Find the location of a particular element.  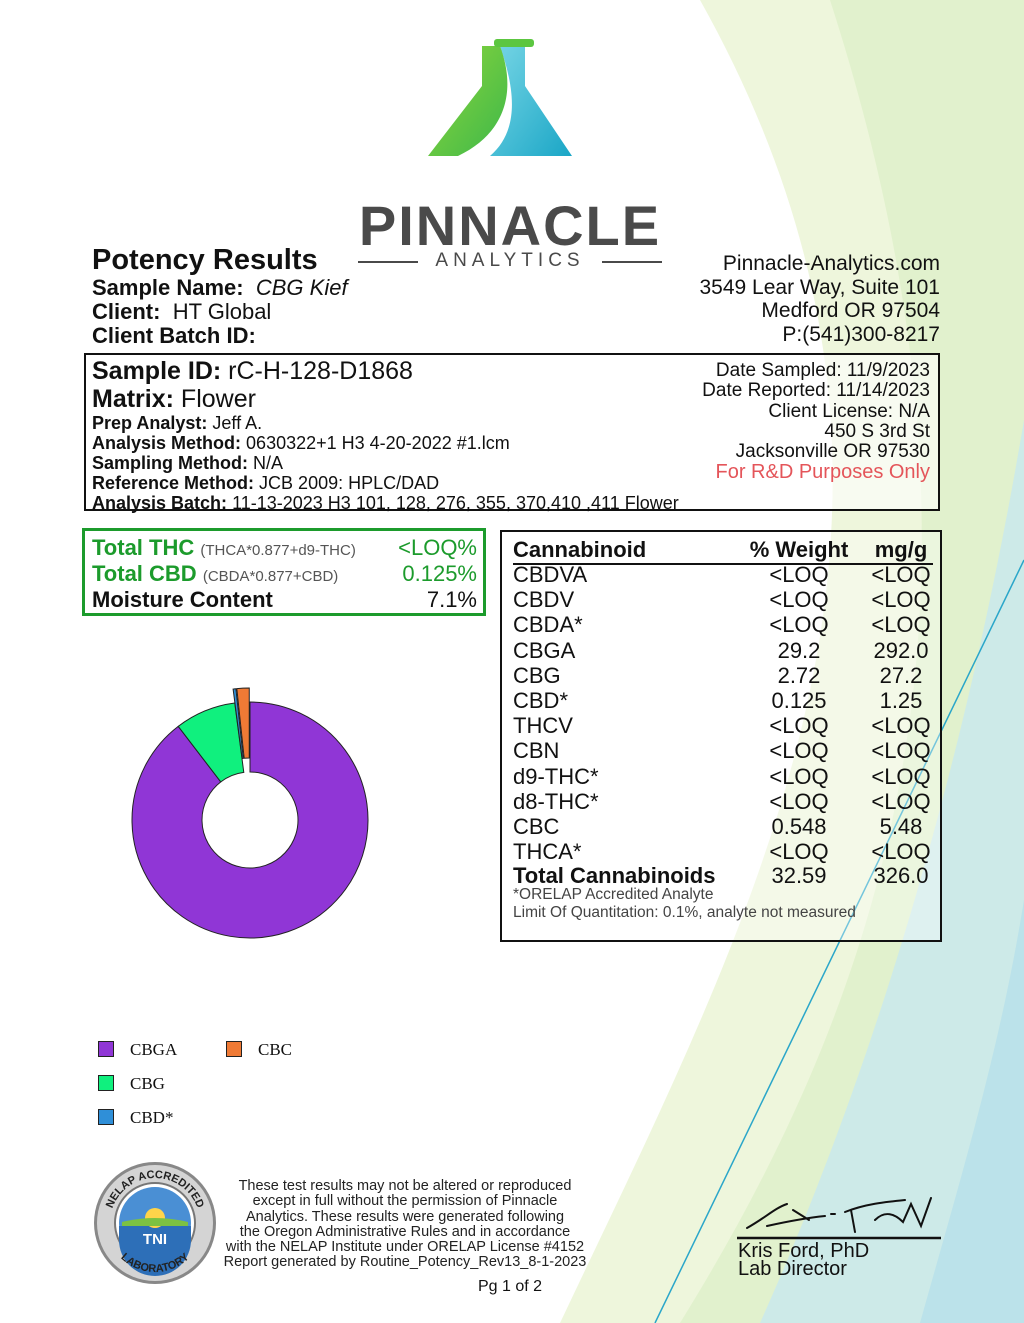

matrix-row: Matrix: Flower is located at coordinates (385, 399).